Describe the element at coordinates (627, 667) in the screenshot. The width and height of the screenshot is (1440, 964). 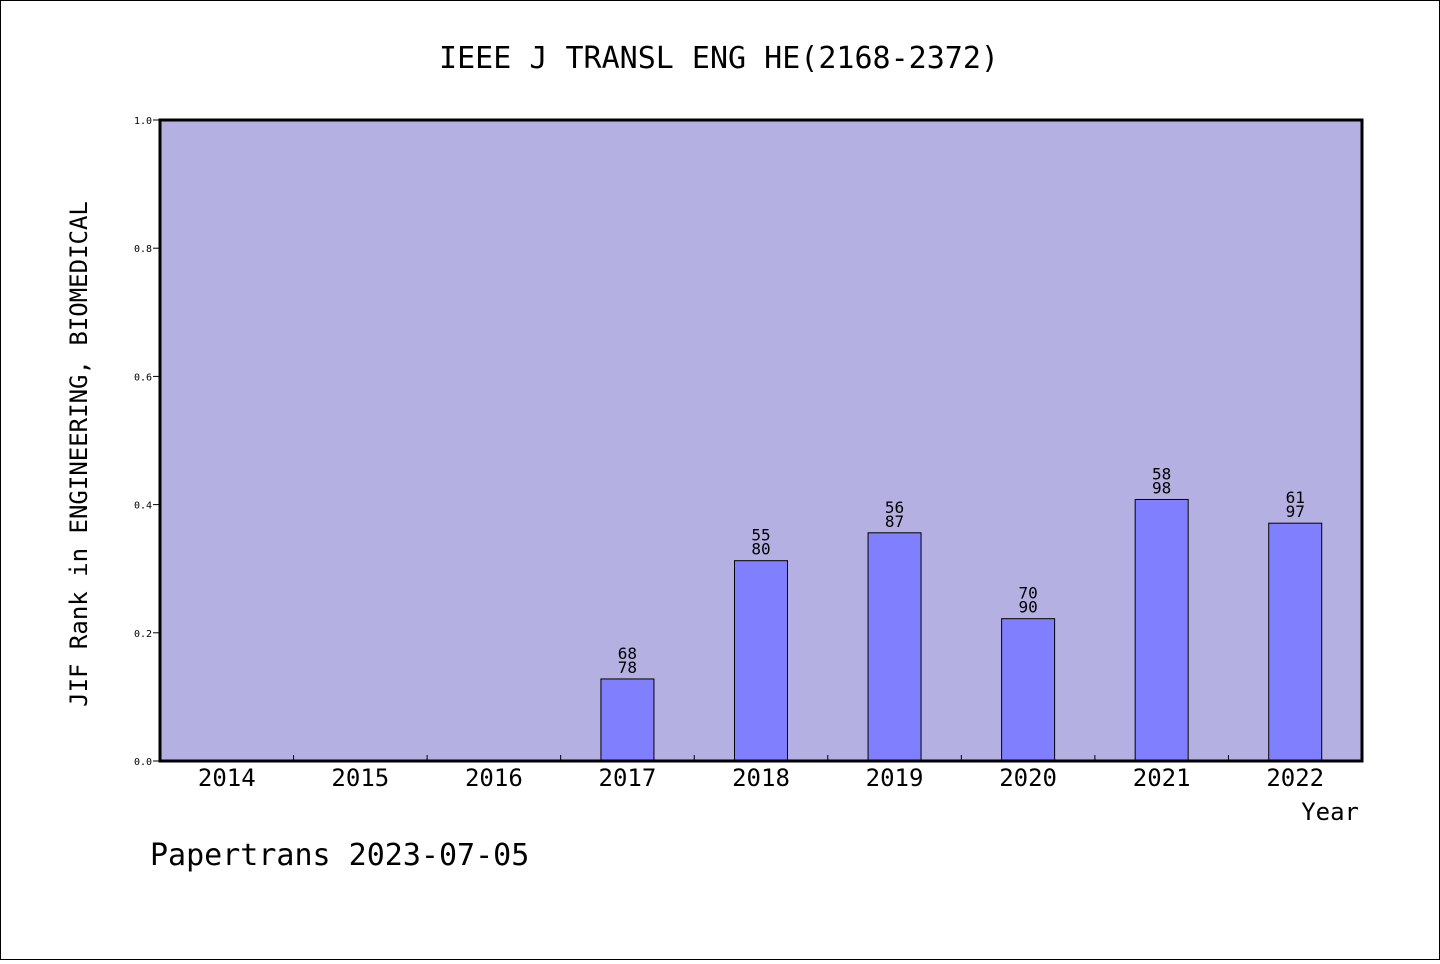
I see `bar-total-label: 78` at that location.